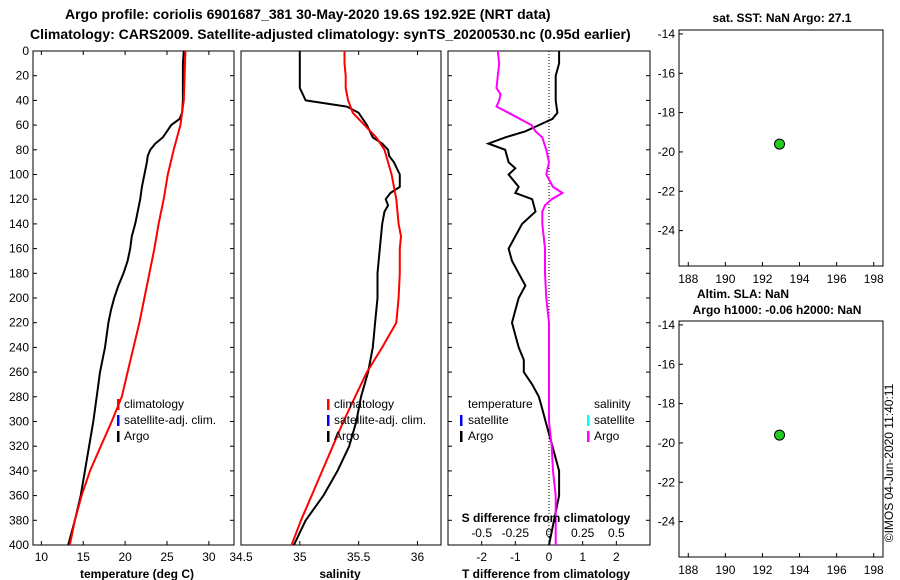 This screenshot has width=900, height=580. I want to click on ytick-label: 280, so click(19, 397).